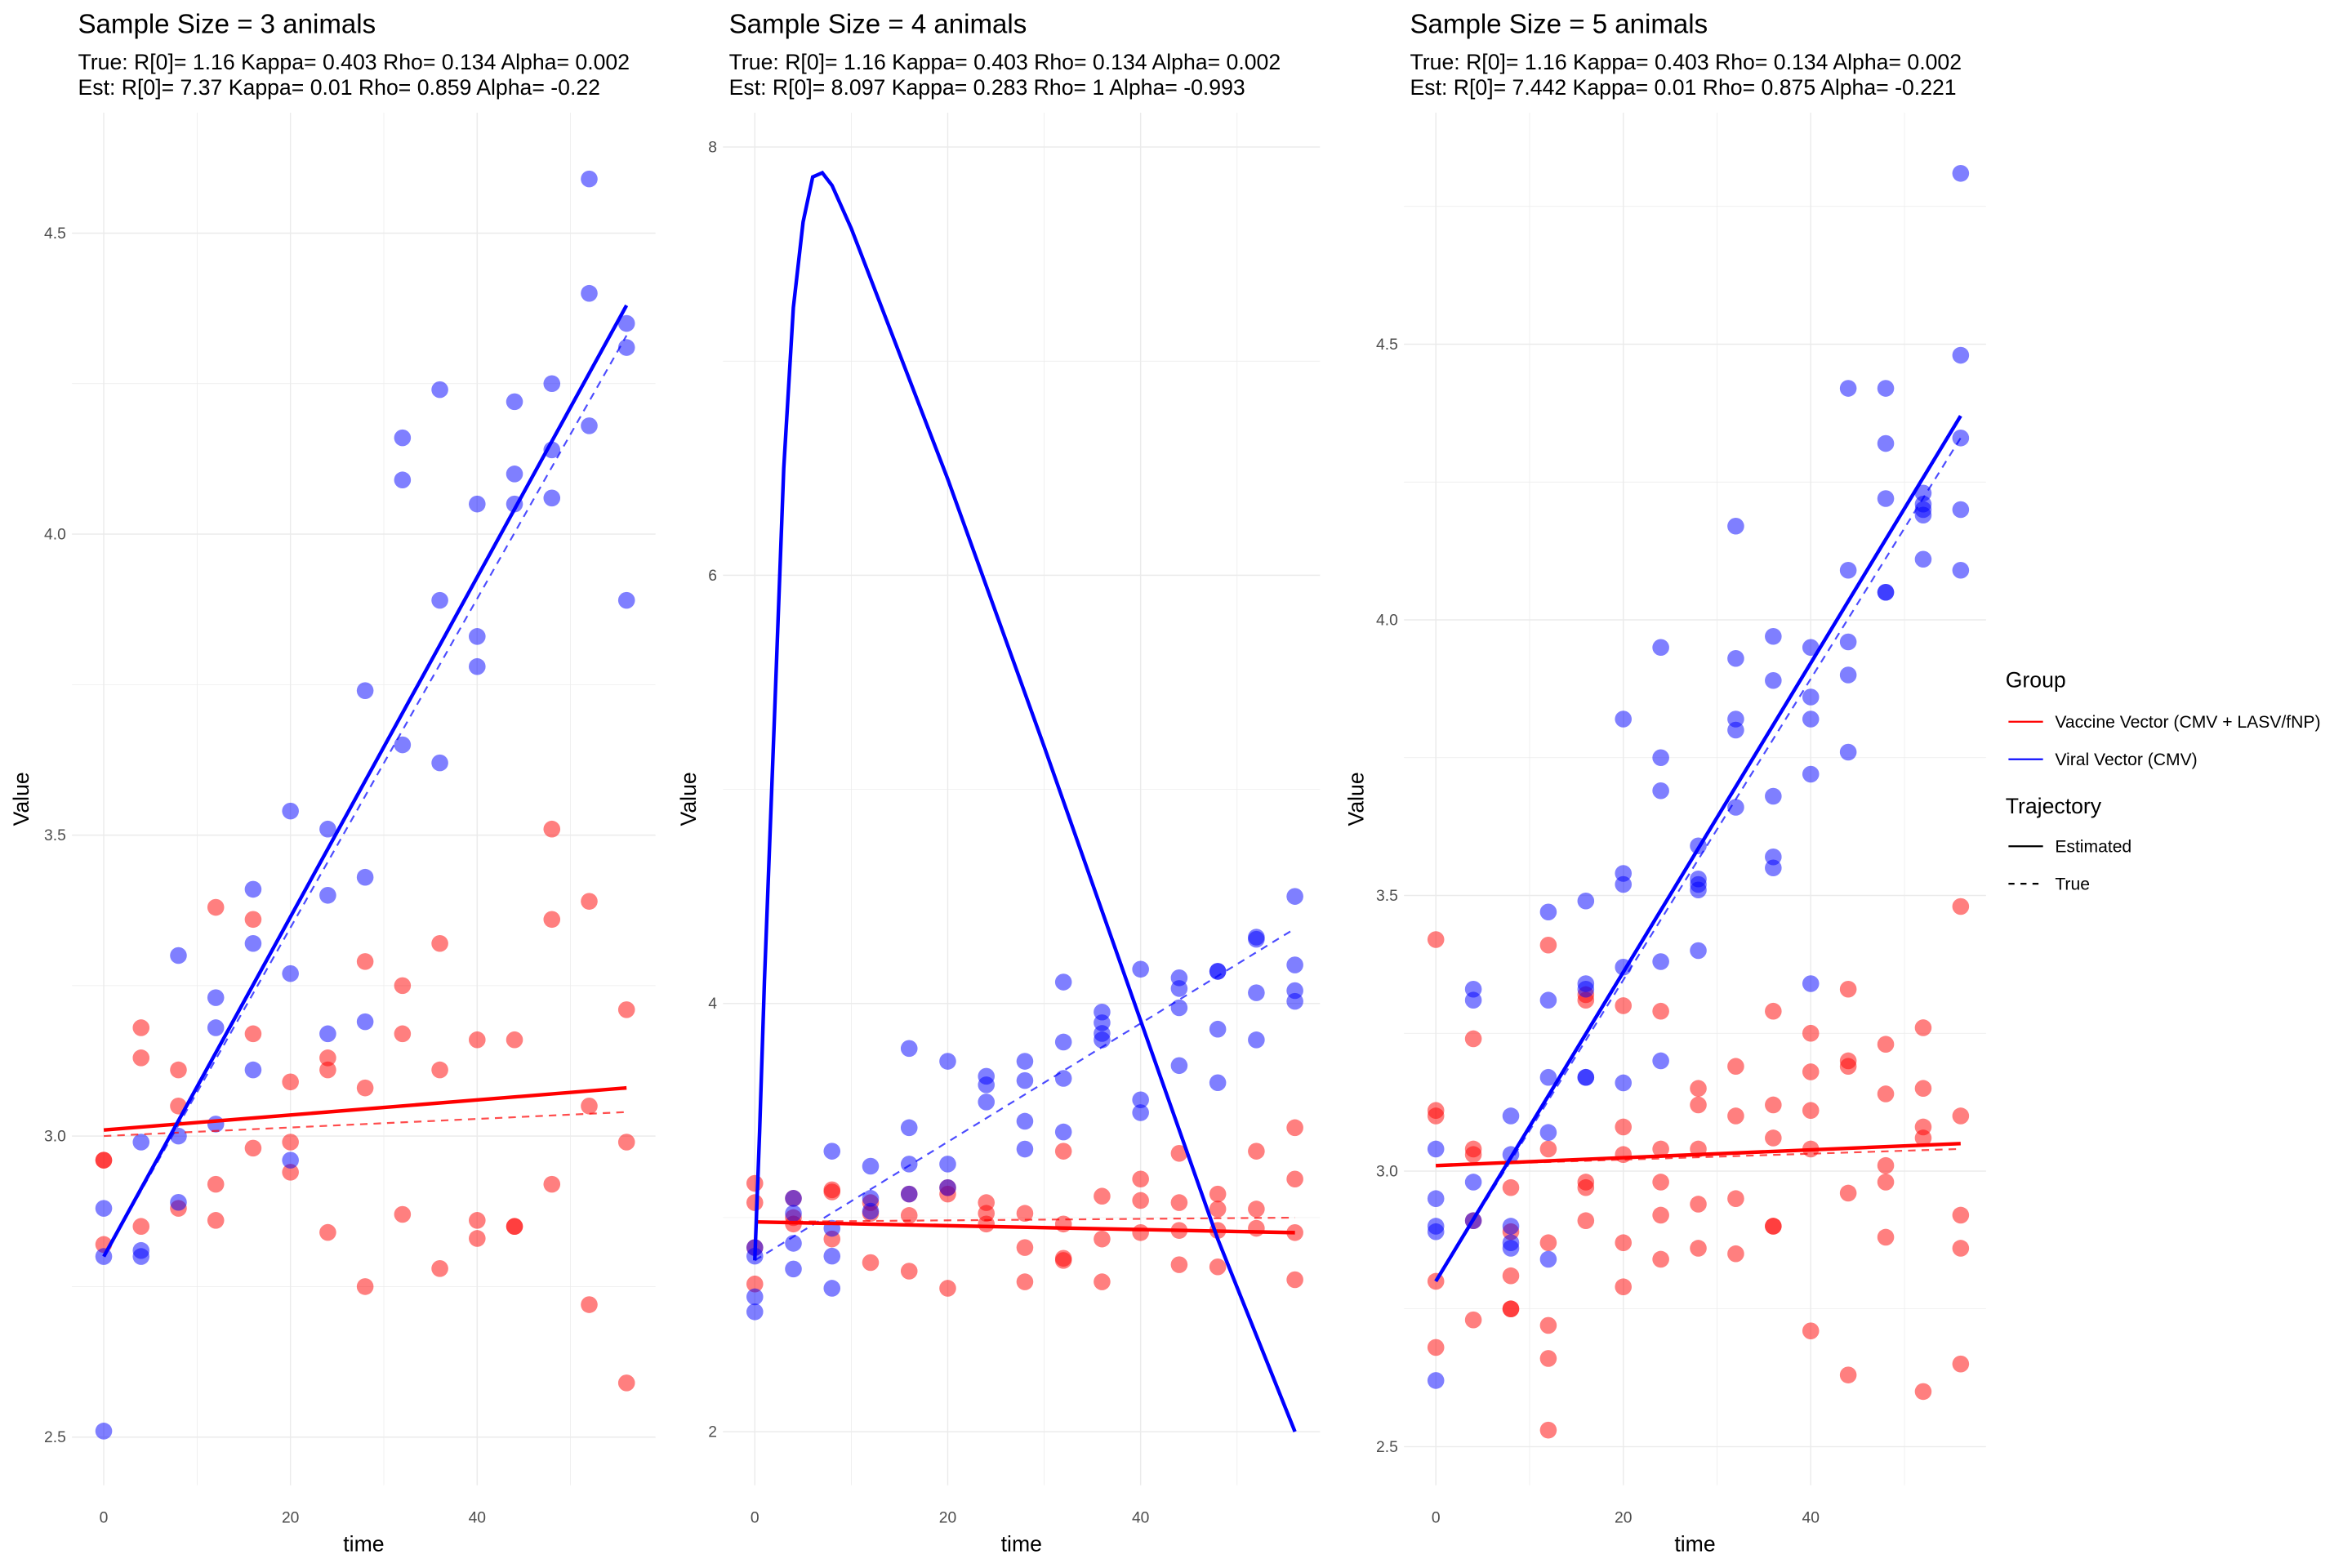 The image size is (2352, 1568). What do you see at coordinates (2072, 884) in the screenshot?
I see `legend-label-true: True` at bounding box center [2072, 884].